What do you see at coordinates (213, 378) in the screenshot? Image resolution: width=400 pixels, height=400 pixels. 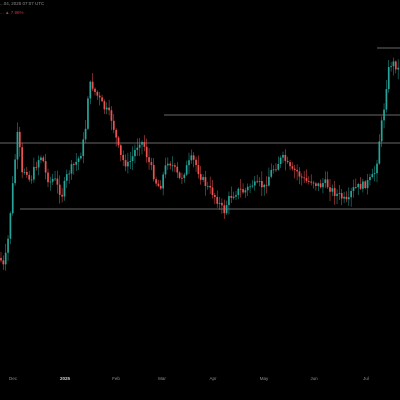 I see `x-tick-label: Apr` at bounding box center [213, 378].